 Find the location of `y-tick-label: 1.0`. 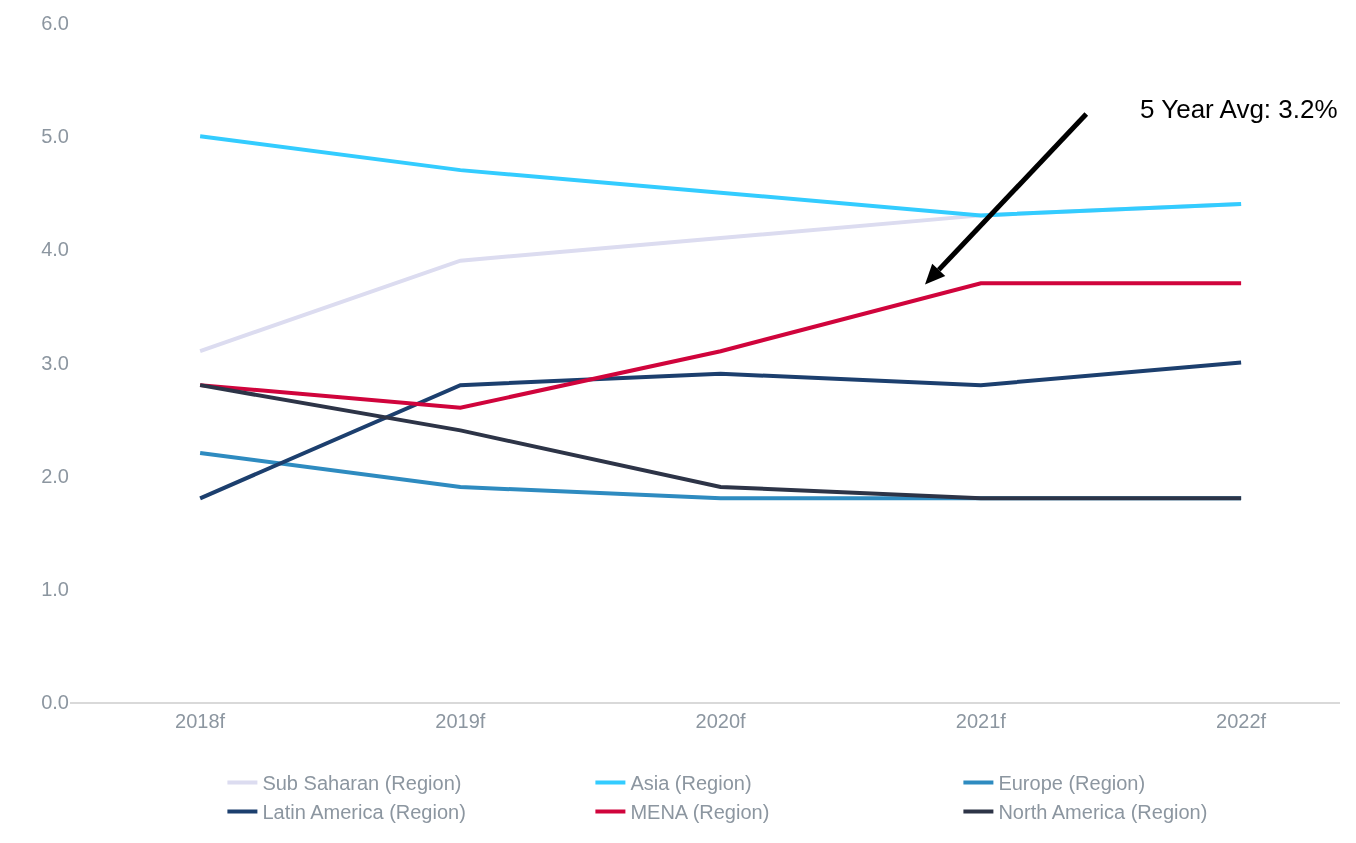

y-tick-label: 1.0 is located at coordinates (55, 588).